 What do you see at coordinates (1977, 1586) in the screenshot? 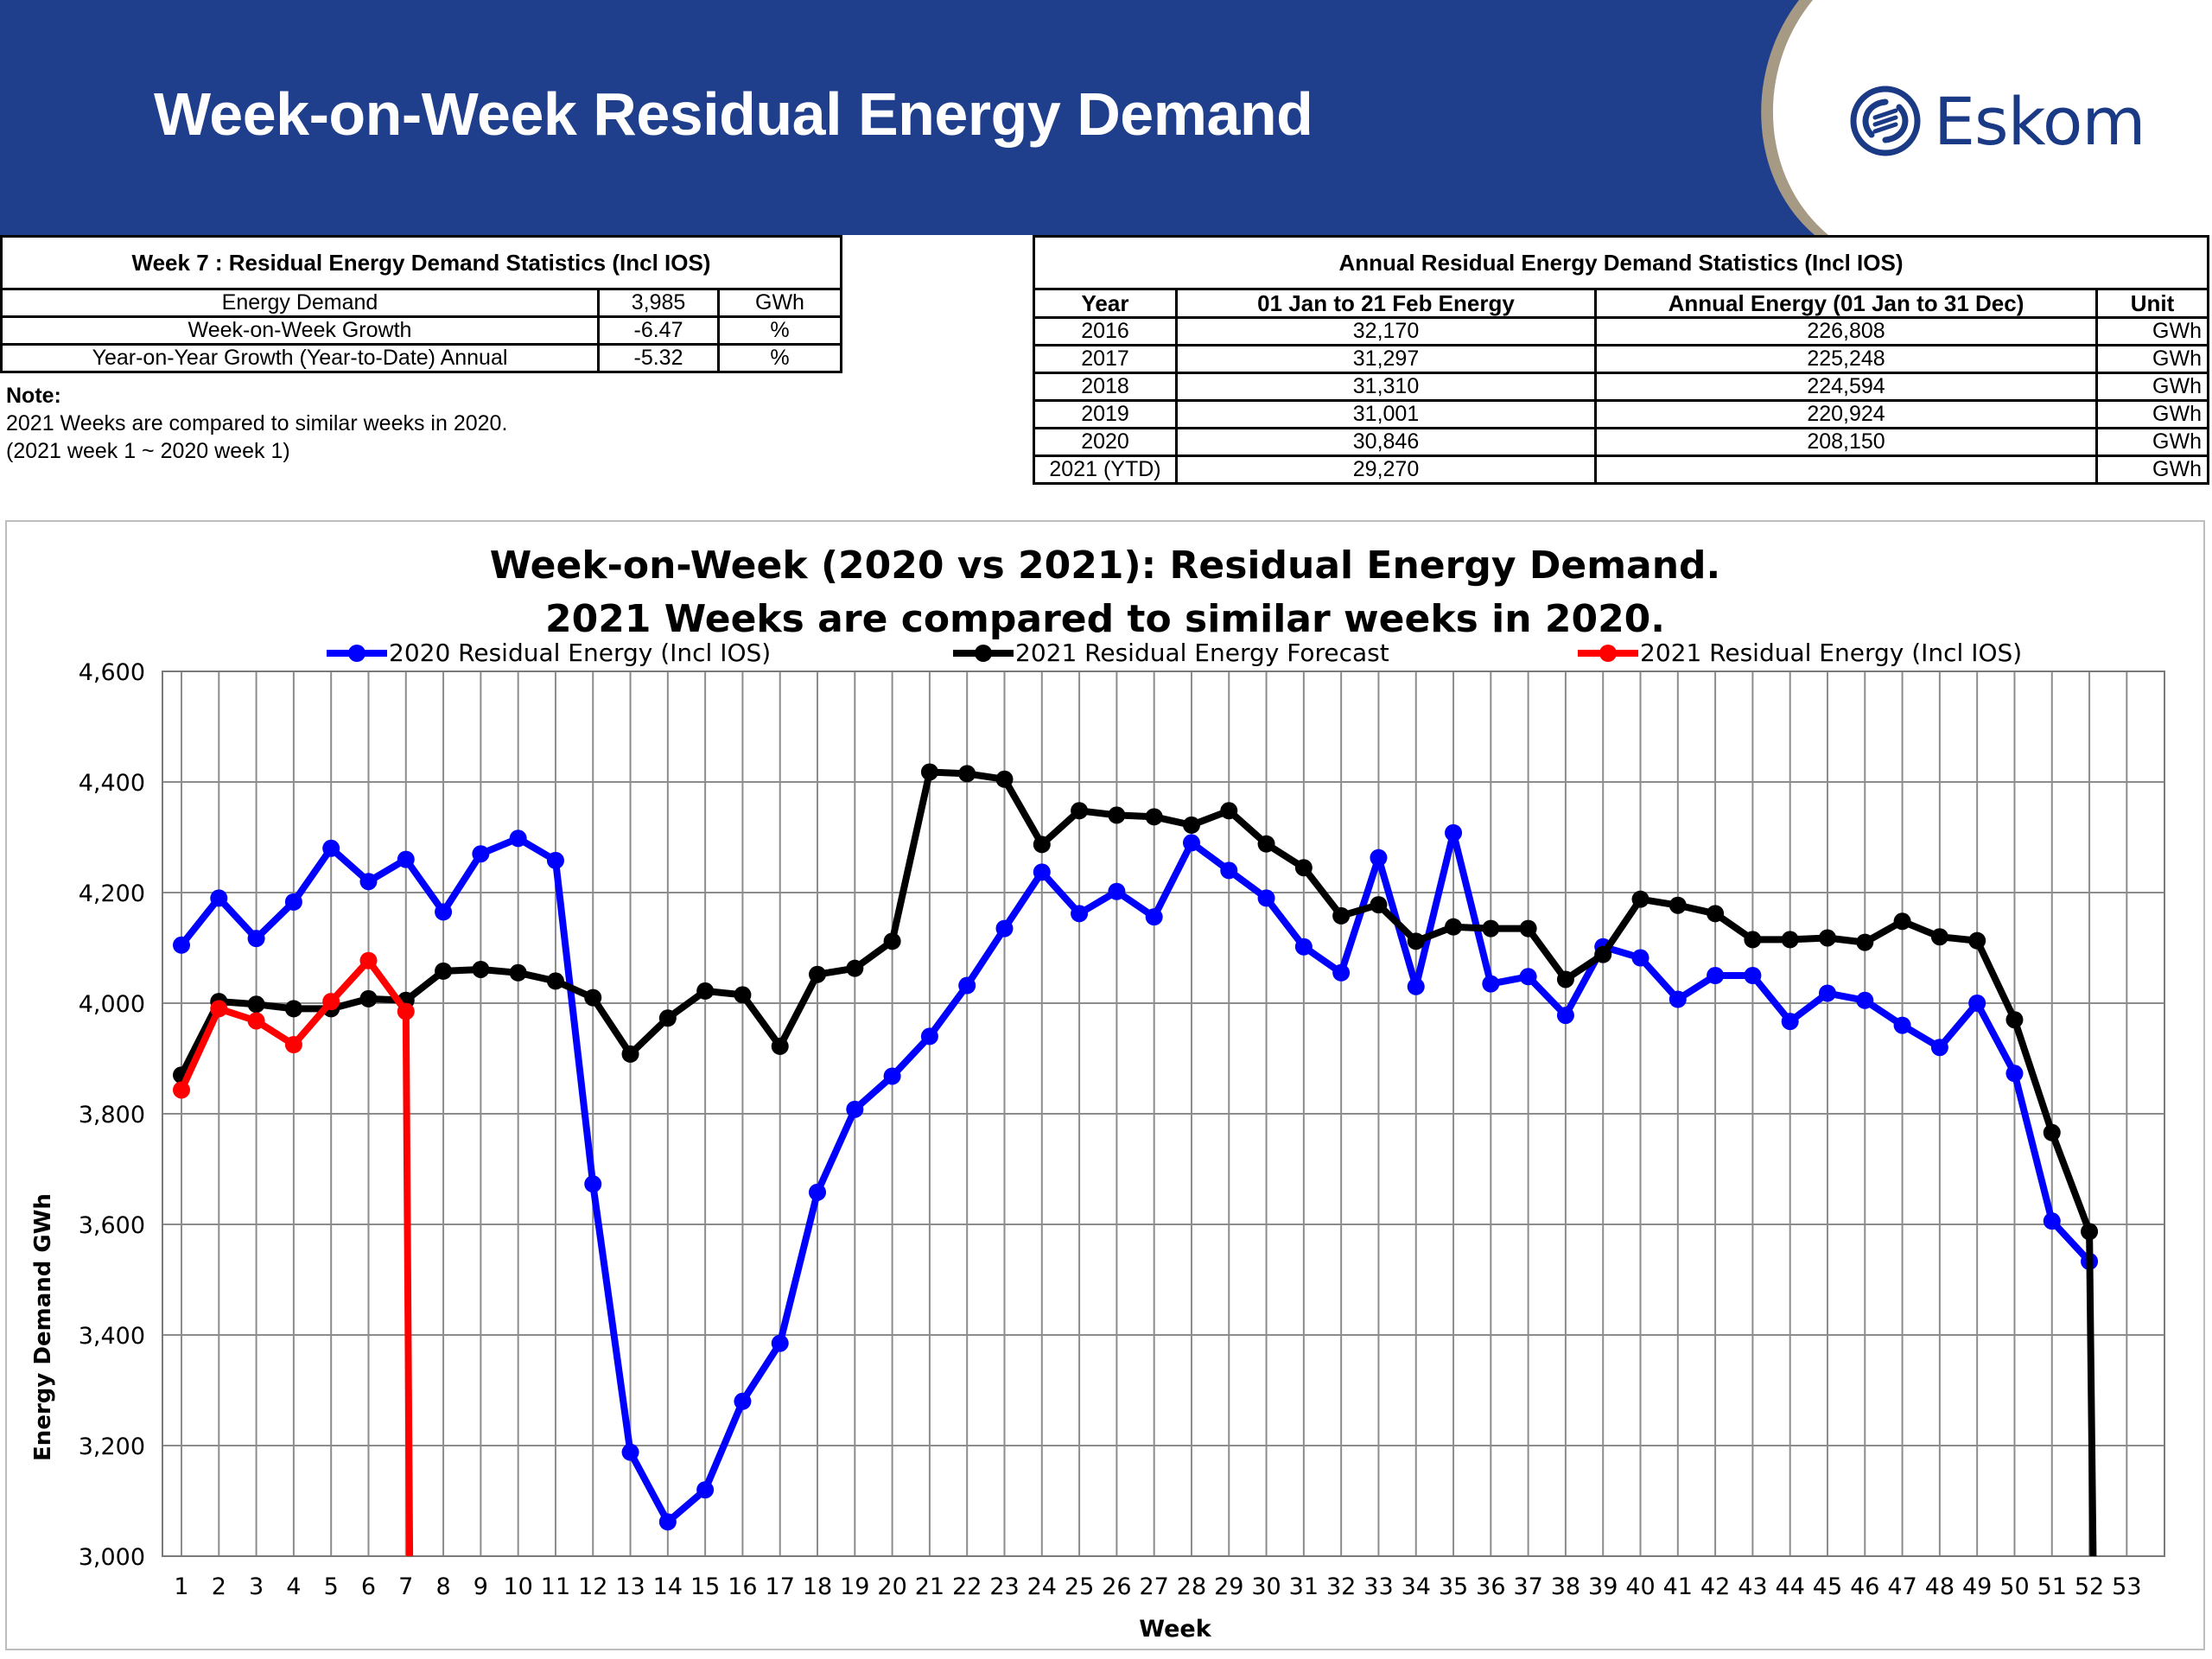
I see `x-tick-label: 49` at bounding box center [1977, 1586].